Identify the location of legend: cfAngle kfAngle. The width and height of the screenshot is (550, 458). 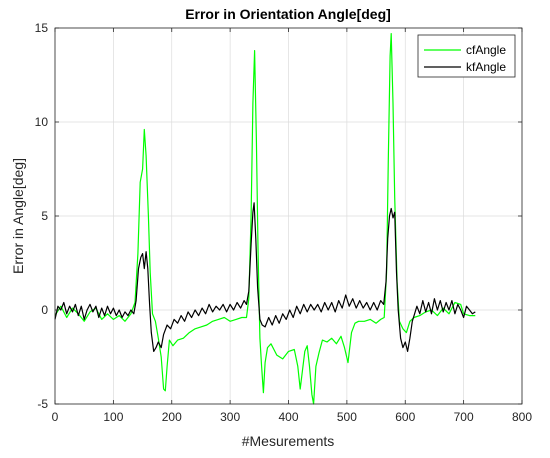
(466, 56).